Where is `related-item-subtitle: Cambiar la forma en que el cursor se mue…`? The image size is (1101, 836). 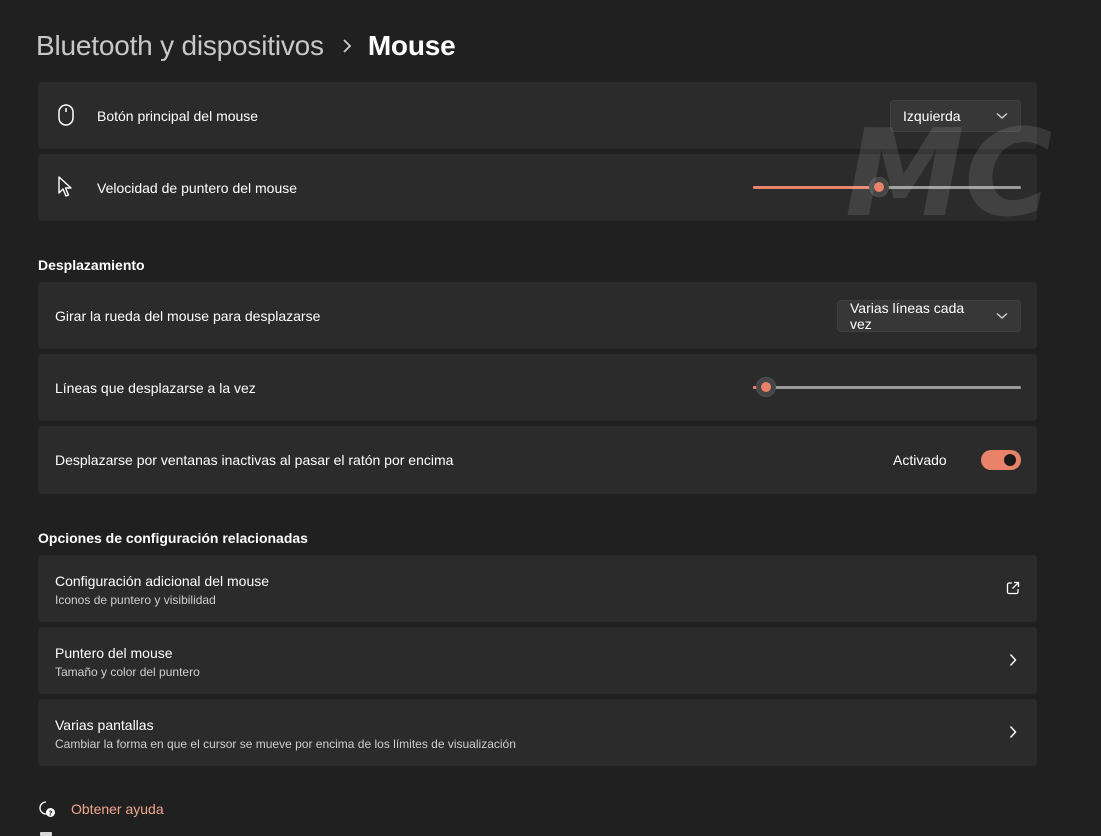
related-item-subtitle: Cambiar la forma en que el cursor se mue… is located at coordinates (285, 744).